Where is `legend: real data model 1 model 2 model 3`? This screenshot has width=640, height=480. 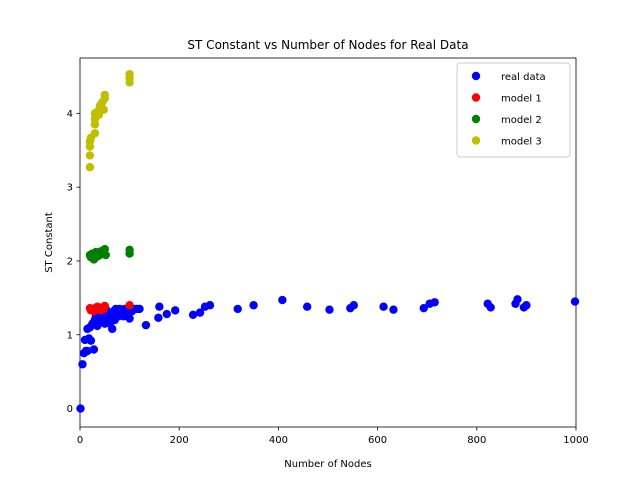 legend: real data model 1 model 2 model 3 is located at coordinates (513, 110).